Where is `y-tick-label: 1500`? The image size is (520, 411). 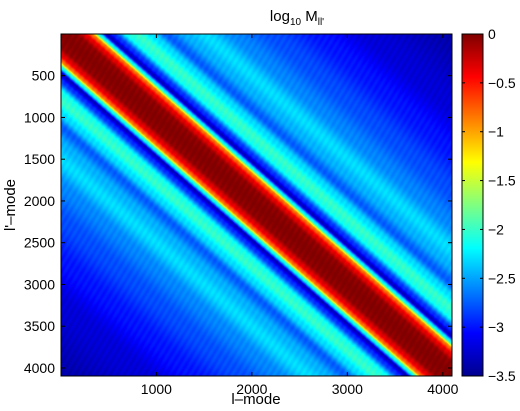 y-tick-label: 1500 is located at coordinates (39, 159).